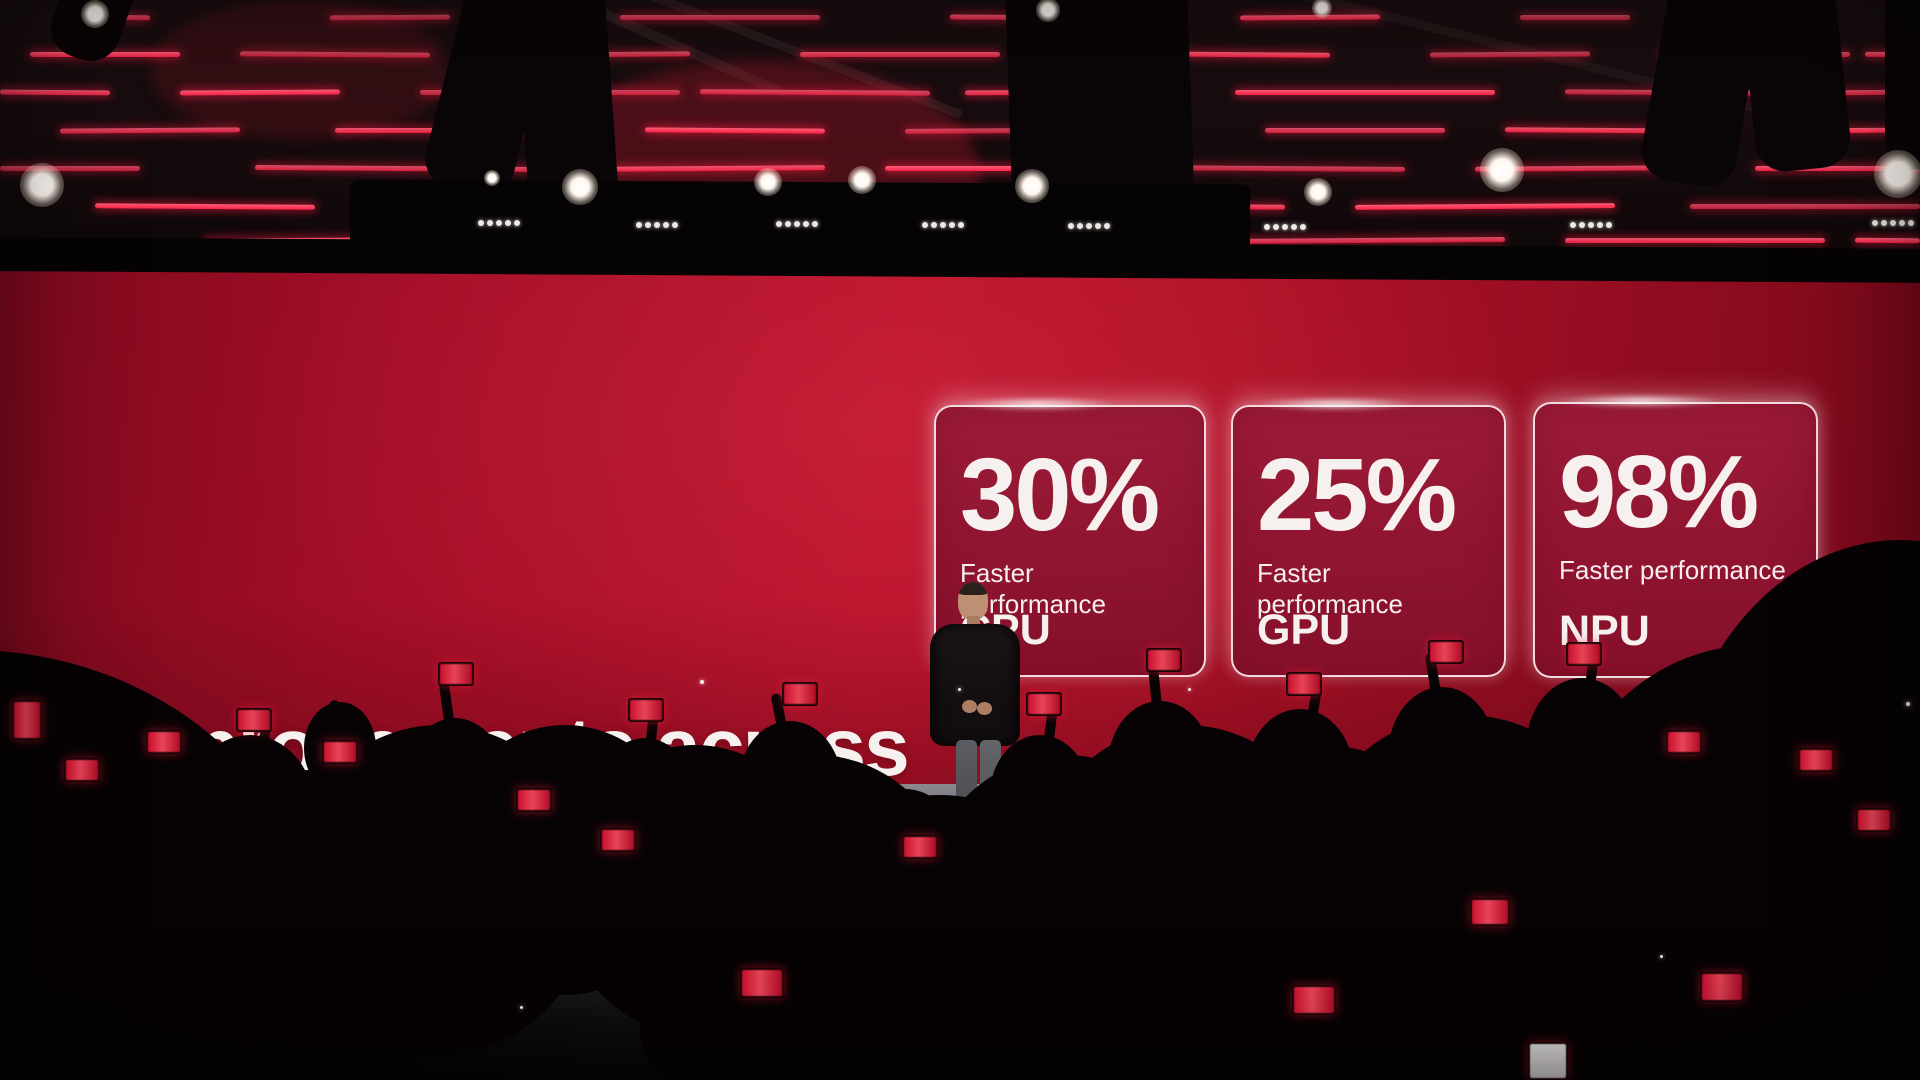 This screenshot has width=1920, height=1080. What do you see at coordinates (504, 747) in the screenshot?
I see `slide-headline-line1: Improvements across` at bounding box center [504, 747].